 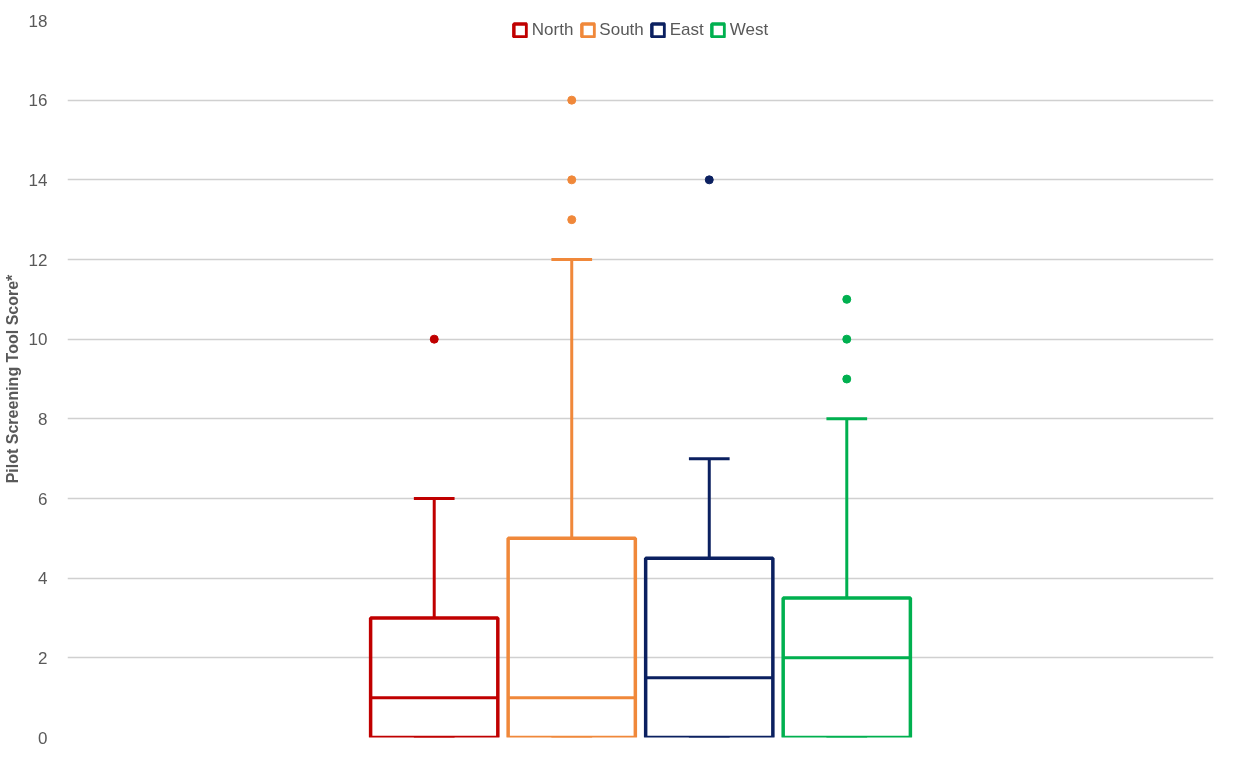 I want to click on y-tick-label: 4, so click(x=43, y=579).